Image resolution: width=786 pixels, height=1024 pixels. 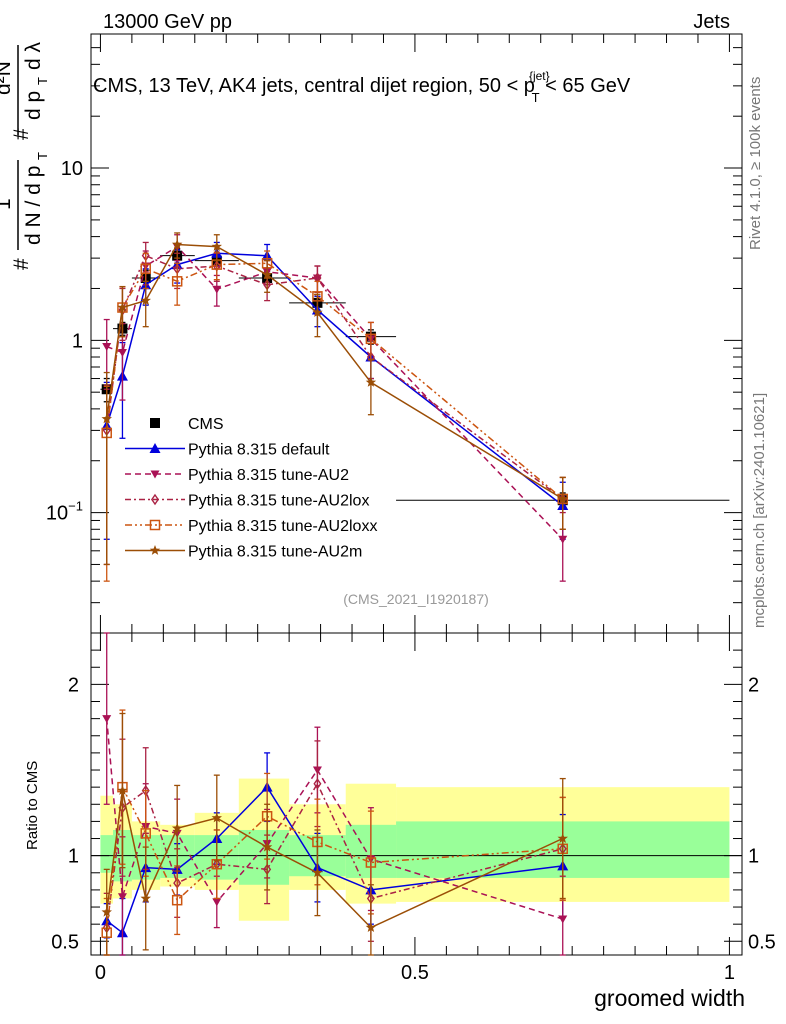 I want to click on legend-label: CMS, so click(x=206, y=424).